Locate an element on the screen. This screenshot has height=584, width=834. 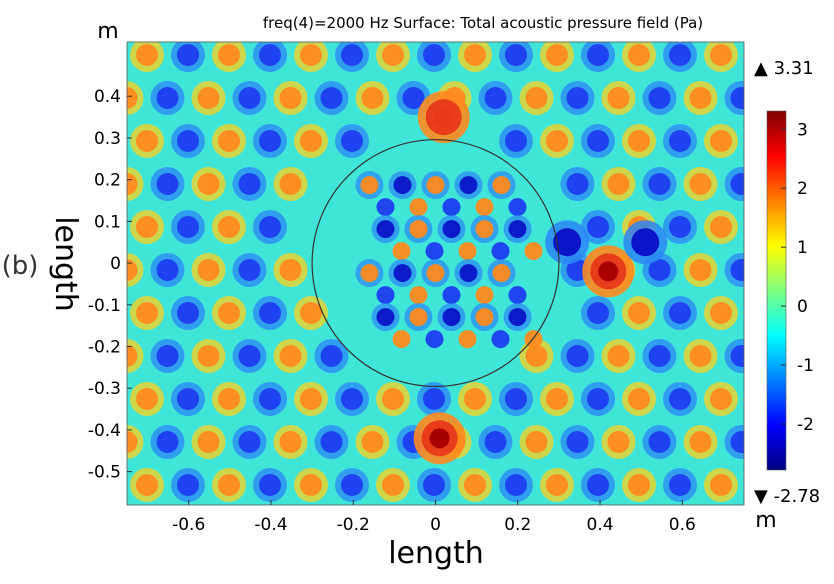
x-tick-label: 0.6 is located at coordinates (682, 525).